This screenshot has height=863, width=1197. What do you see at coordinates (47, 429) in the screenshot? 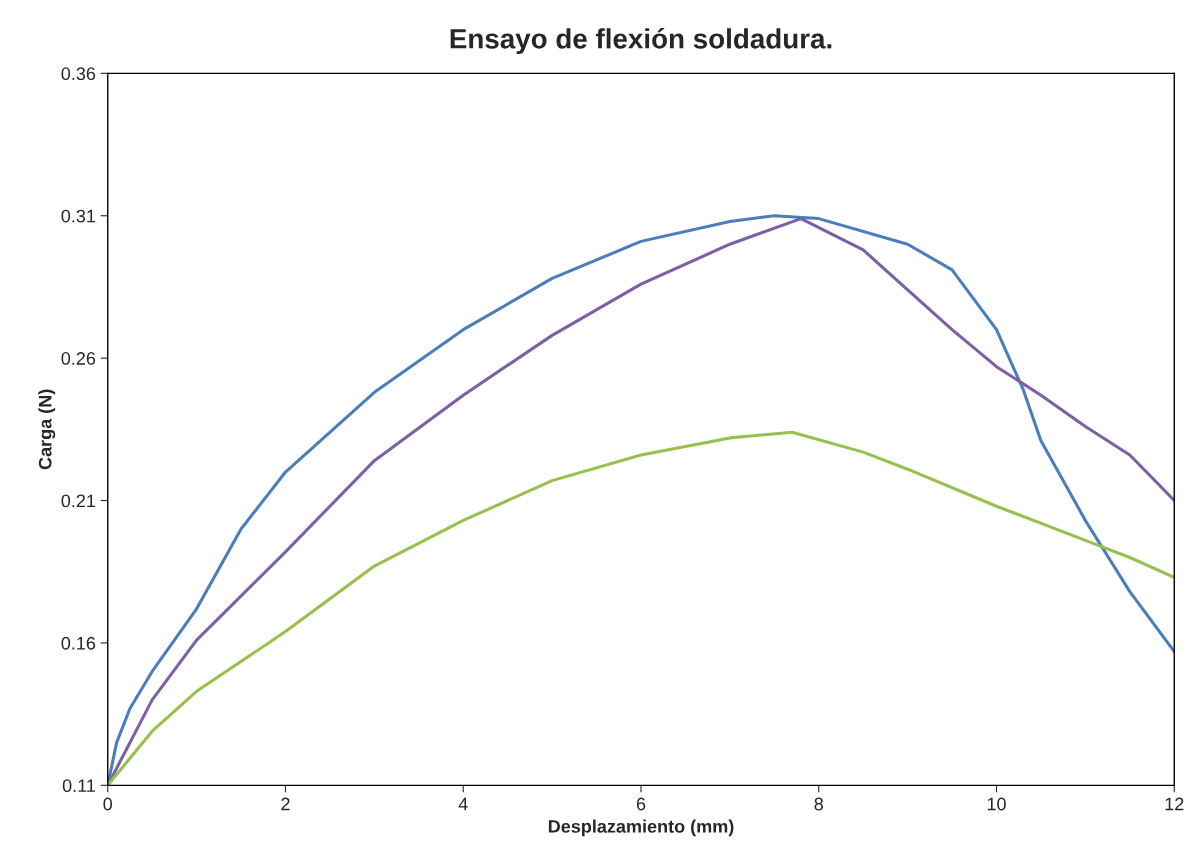
I see `y-axis-title: Carga (N)` at bounding box center [47, 429].